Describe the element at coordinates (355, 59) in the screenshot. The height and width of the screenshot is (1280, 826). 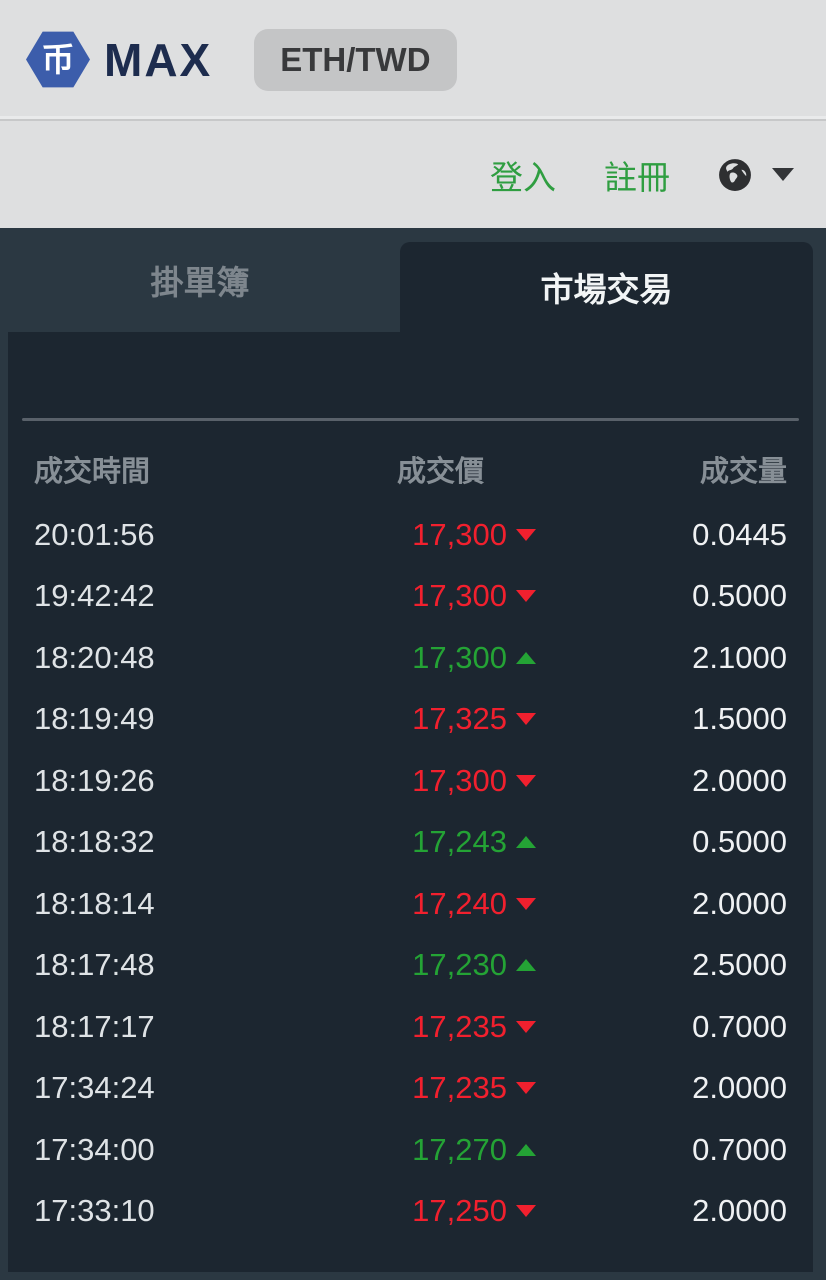
I see `pair-badge: ETH/TWD` at that location.